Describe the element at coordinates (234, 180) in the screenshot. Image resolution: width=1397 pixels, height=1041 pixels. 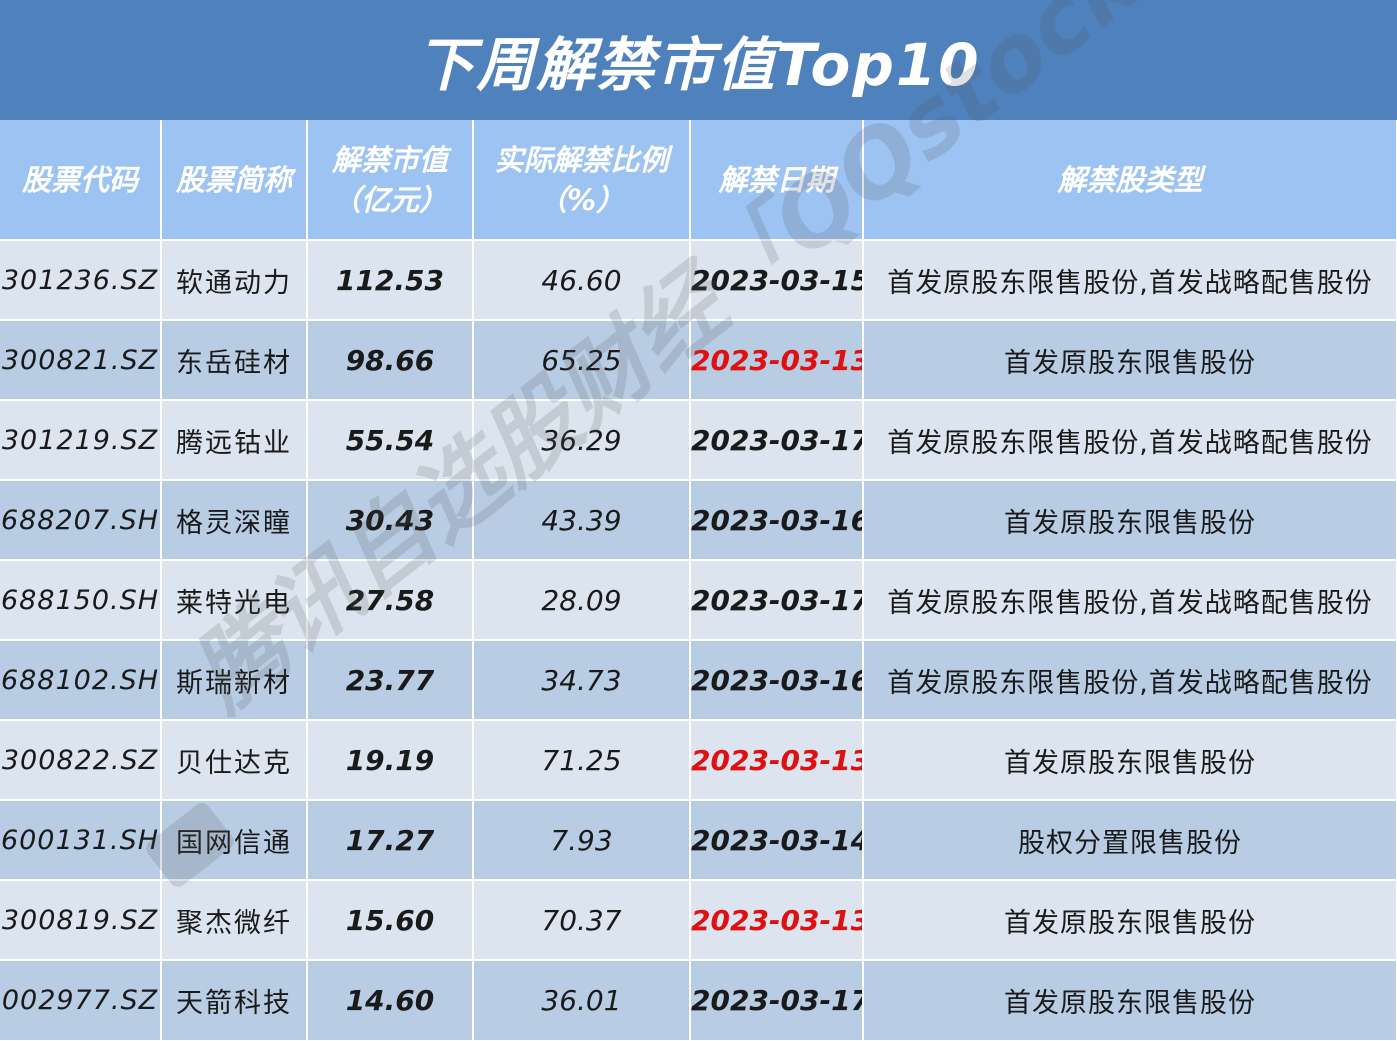
I see `header-name: 股票简称` at that location.